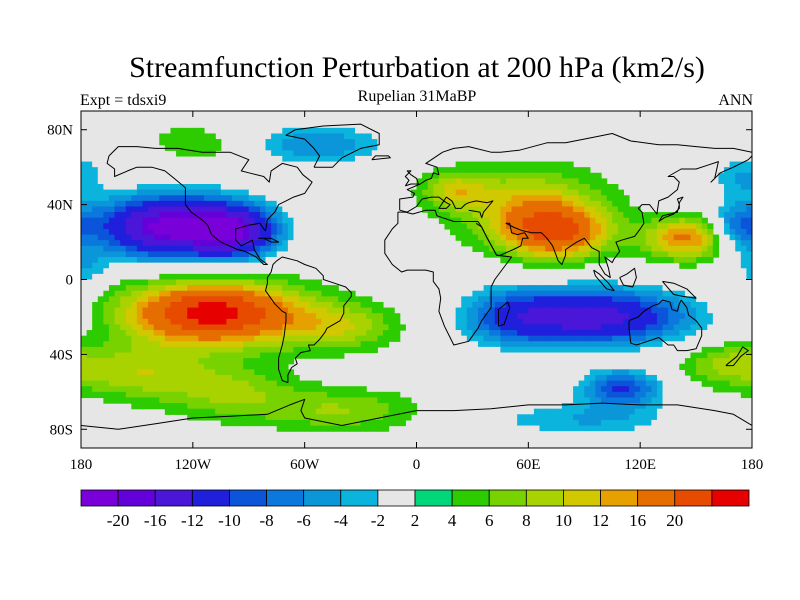 Image resolution: width=800 pixels, height=600 pixels. Describe the element at coordinates (70, 281) in the screenshot. I see `y-tick-label: 0` at that location.